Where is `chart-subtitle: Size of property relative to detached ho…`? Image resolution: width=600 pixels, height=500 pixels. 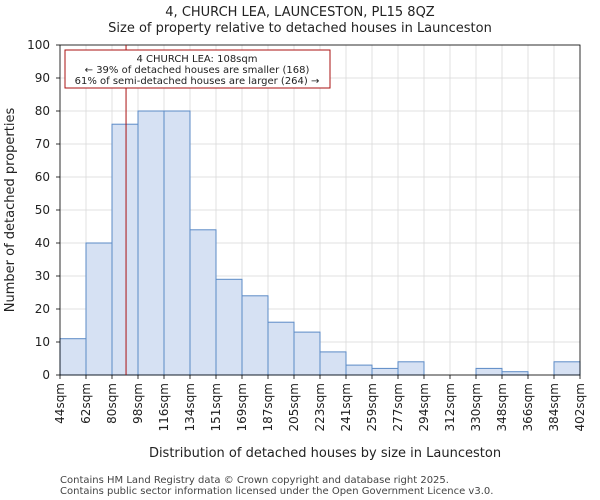
chart-subtitle: Size of property relative to detached ho… is located at coordinates (300, 28).